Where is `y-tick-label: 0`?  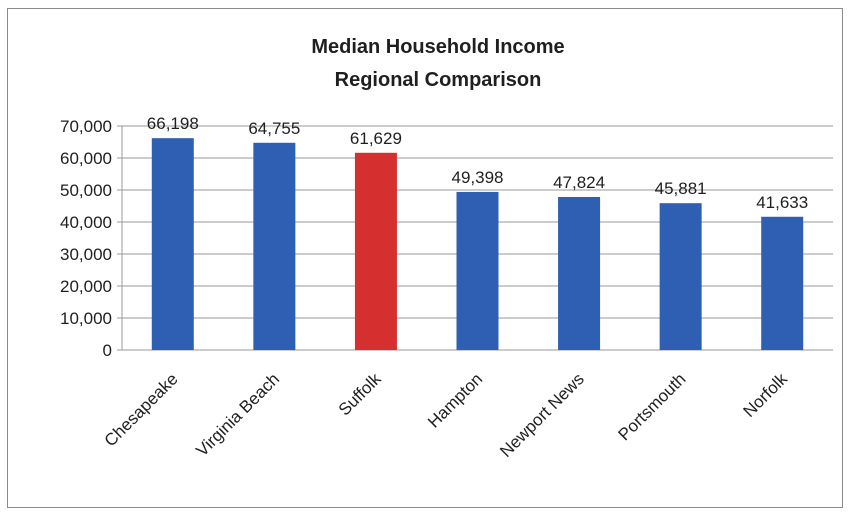
y-tick-label: 0 is located at coordinates (107, 350).